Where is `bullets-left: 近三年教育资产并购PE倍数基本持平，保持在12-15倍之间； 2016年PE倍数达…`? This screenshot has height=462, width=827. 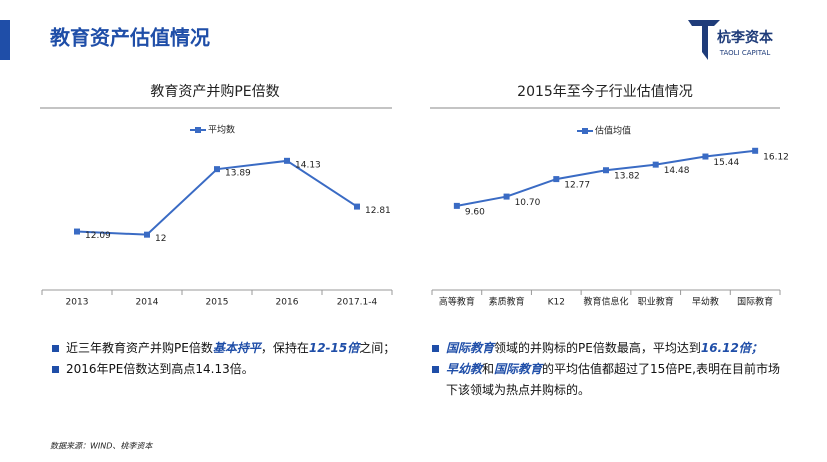
bullets-left: 近三年教育资产并购PE倍数基本持平，保持在12-15倍之间； 2016年PE倍数达… is located at coordinates (232, 359).